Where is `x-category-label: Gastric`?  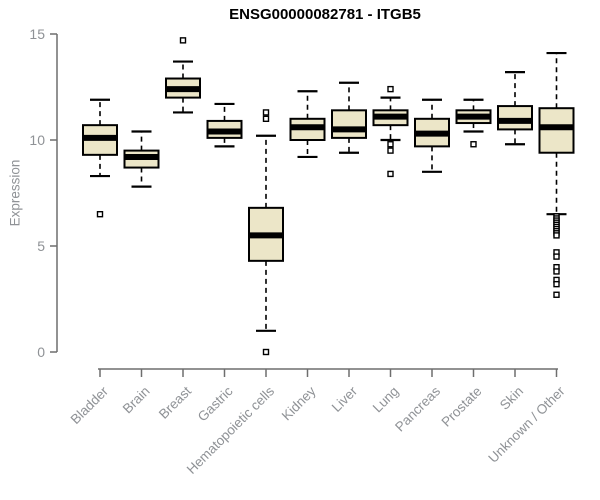
x-category-label: Gastric is located at coordinates (215, 403).